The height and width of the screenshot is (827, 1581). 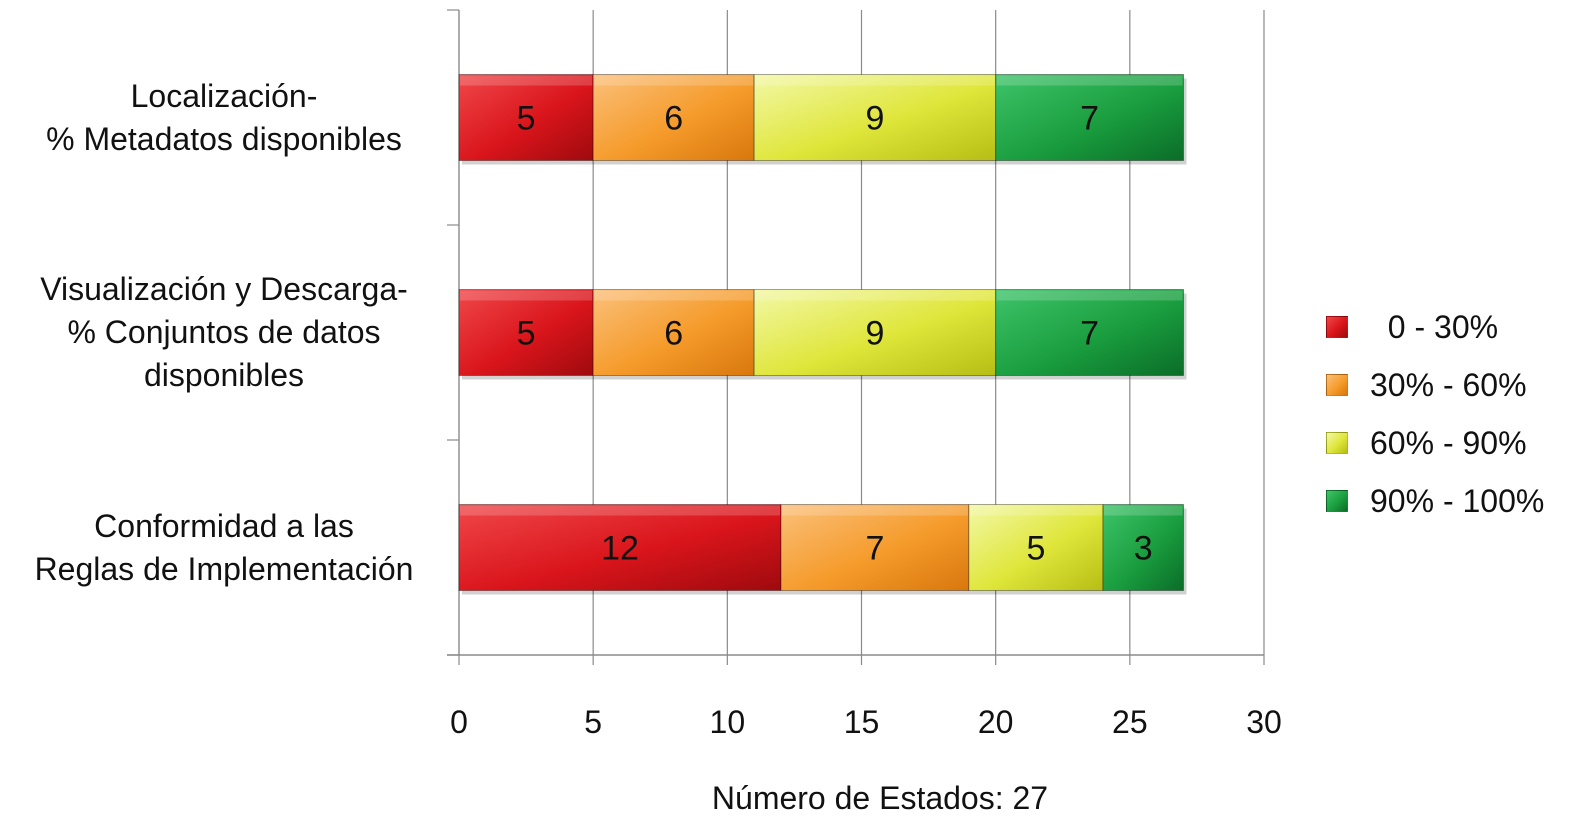 What do you see at coordinates (224, 568) in the screenshot?
I see `category-label-line: Reglas de Implementación` at bounding box center [224, 568].